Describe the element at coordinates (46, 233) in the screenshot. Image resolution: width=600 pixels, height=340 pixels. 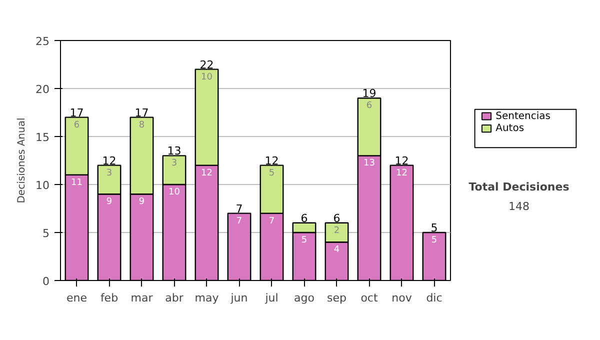
I see `y-tick-label: 5` at that location.